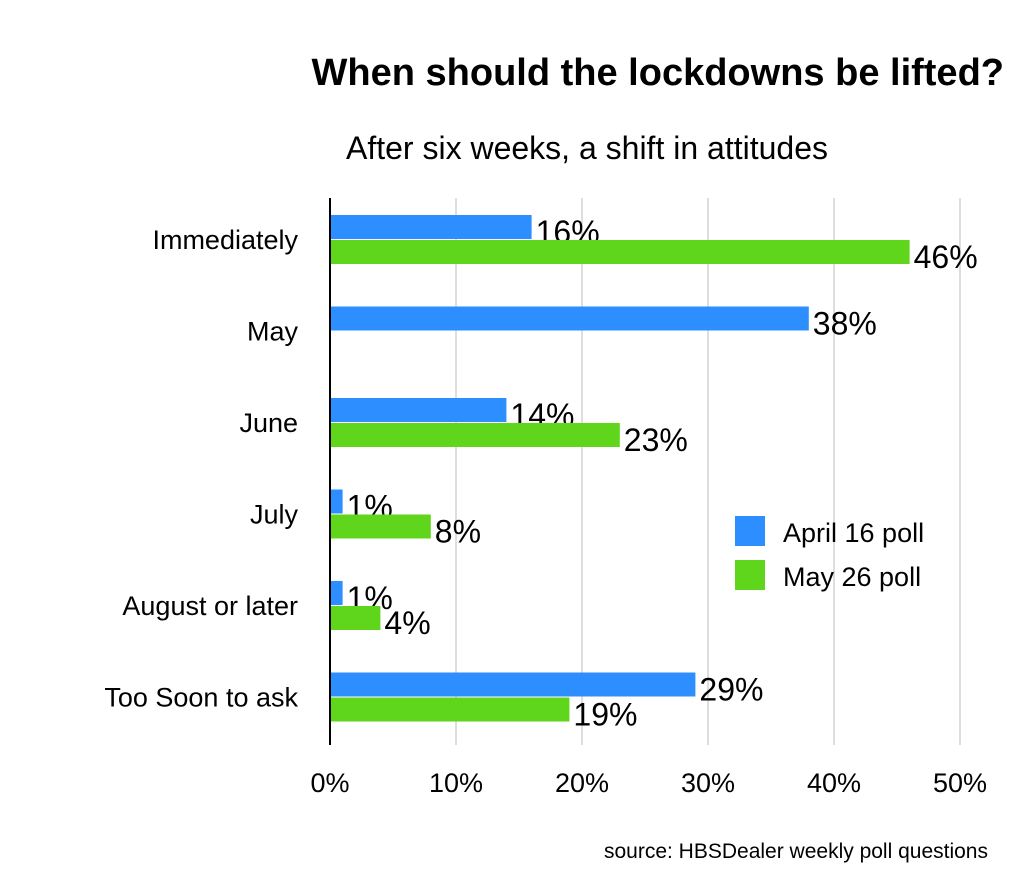 This screenshot has width=1024, height=893. Describe the element at coordinates (845, 324) in the screenshot. I see `data-label: 38%` at that location.